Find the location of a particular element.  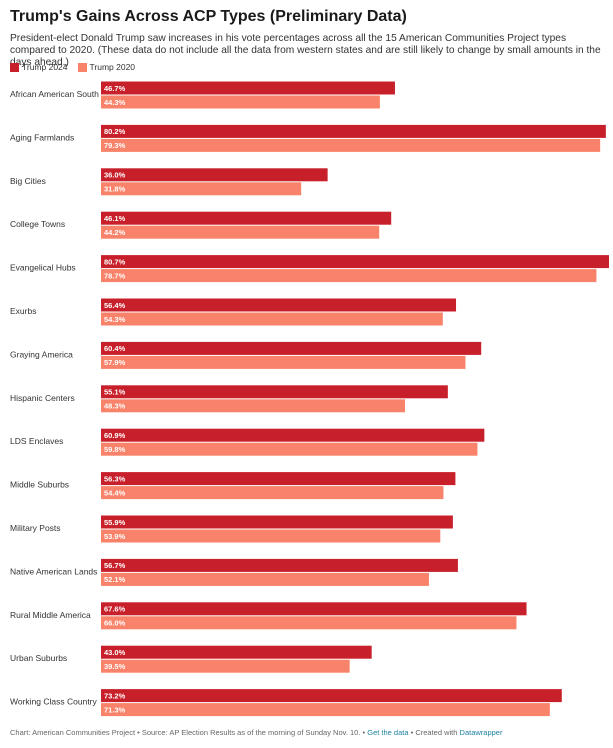

category-label-african-american-south: African American South is located at coordinates (54, 94).